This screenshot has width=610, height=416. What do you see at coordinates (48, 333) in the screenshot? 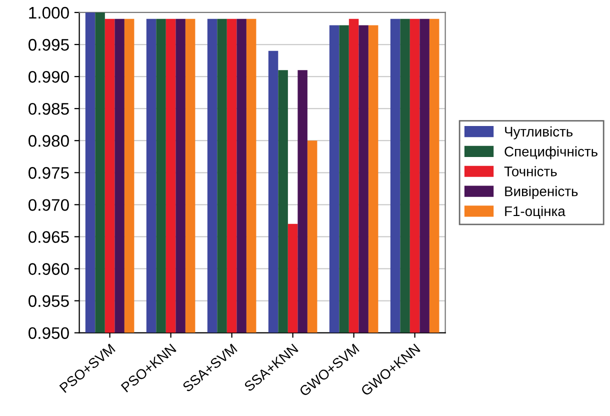
I see `y-tick-label: 0.950` at bounding box center [48, 333].